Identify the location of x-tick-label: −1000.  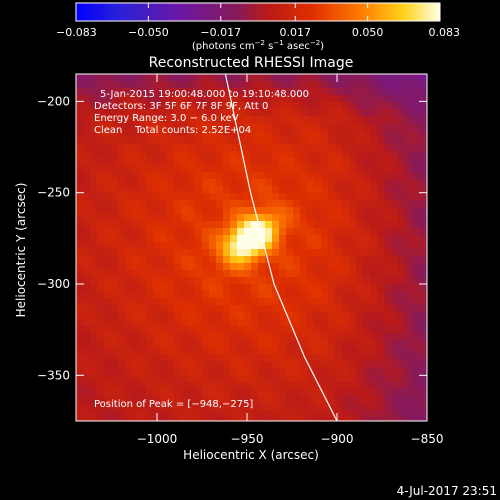
(157, 439).